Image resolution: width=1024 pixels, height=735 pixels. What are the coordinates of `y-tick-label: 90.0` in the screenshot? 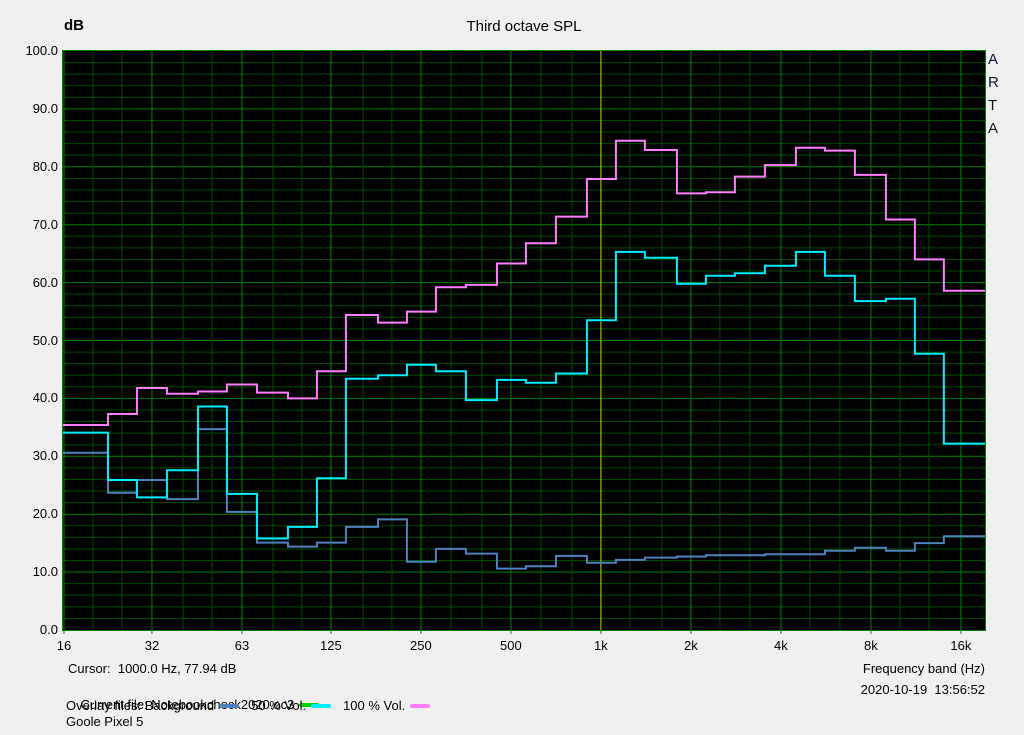 It's located at (45, 108).